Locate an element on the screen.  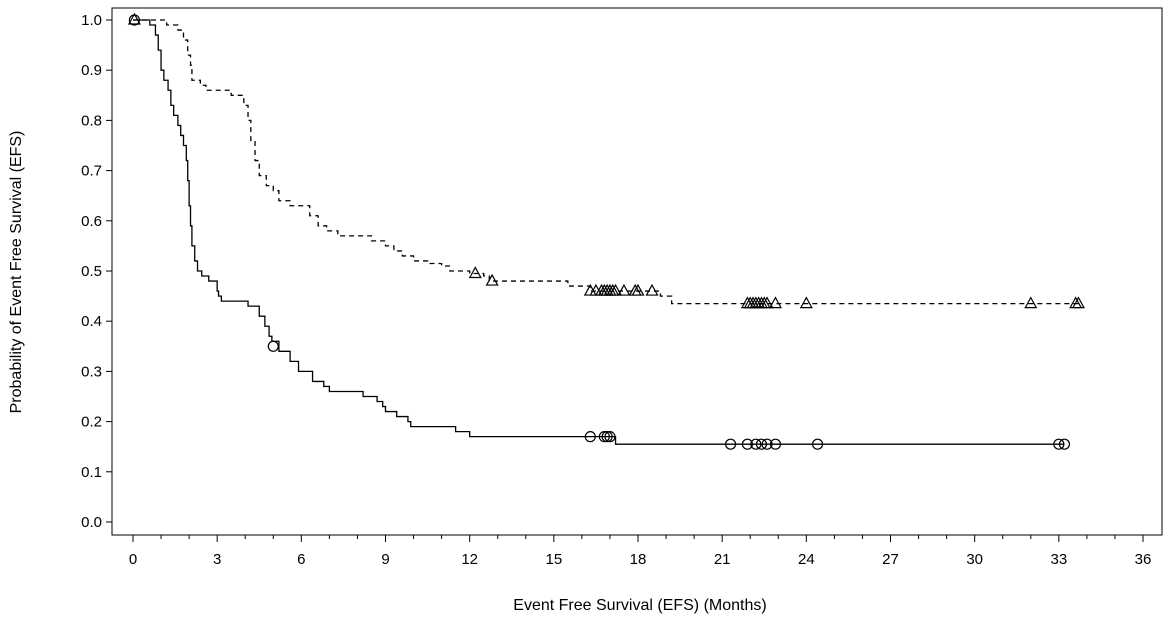
x-tick-label: 33 is located at coordinates (1058, 559).